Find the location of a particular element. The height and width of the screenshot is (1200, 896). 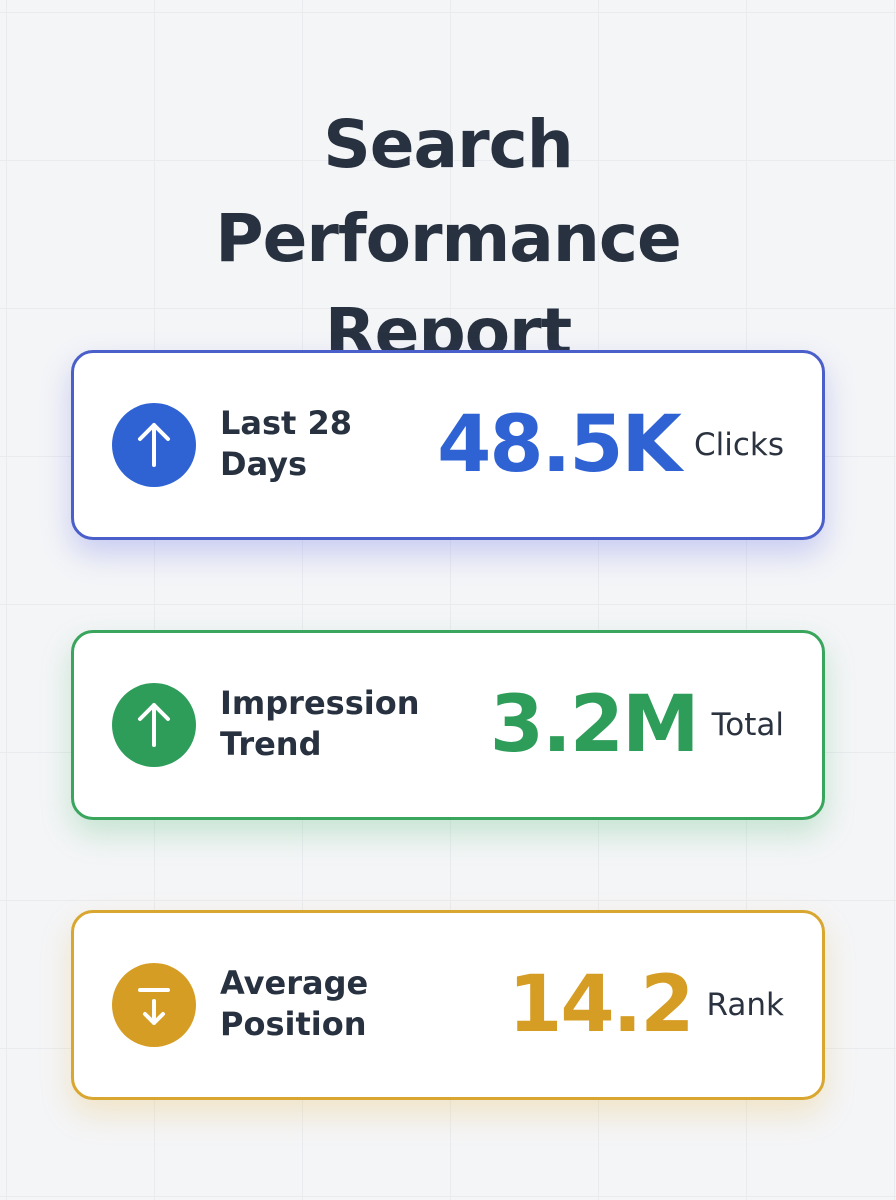

card-label: Impression Trend is located at coordinates (320, 723).